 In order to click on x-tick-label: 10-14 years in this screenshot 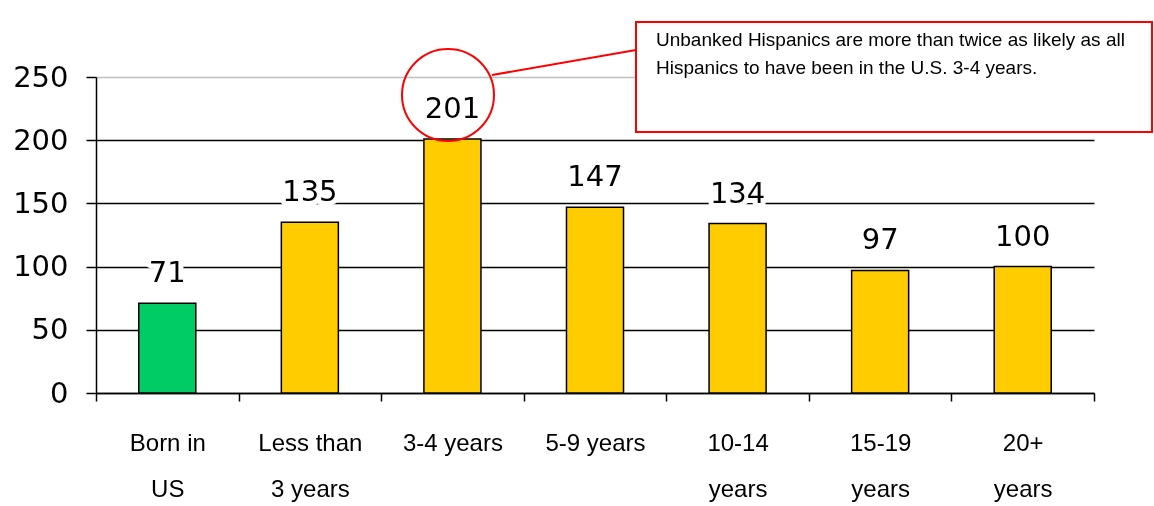, I will do `click(738, 465)`.